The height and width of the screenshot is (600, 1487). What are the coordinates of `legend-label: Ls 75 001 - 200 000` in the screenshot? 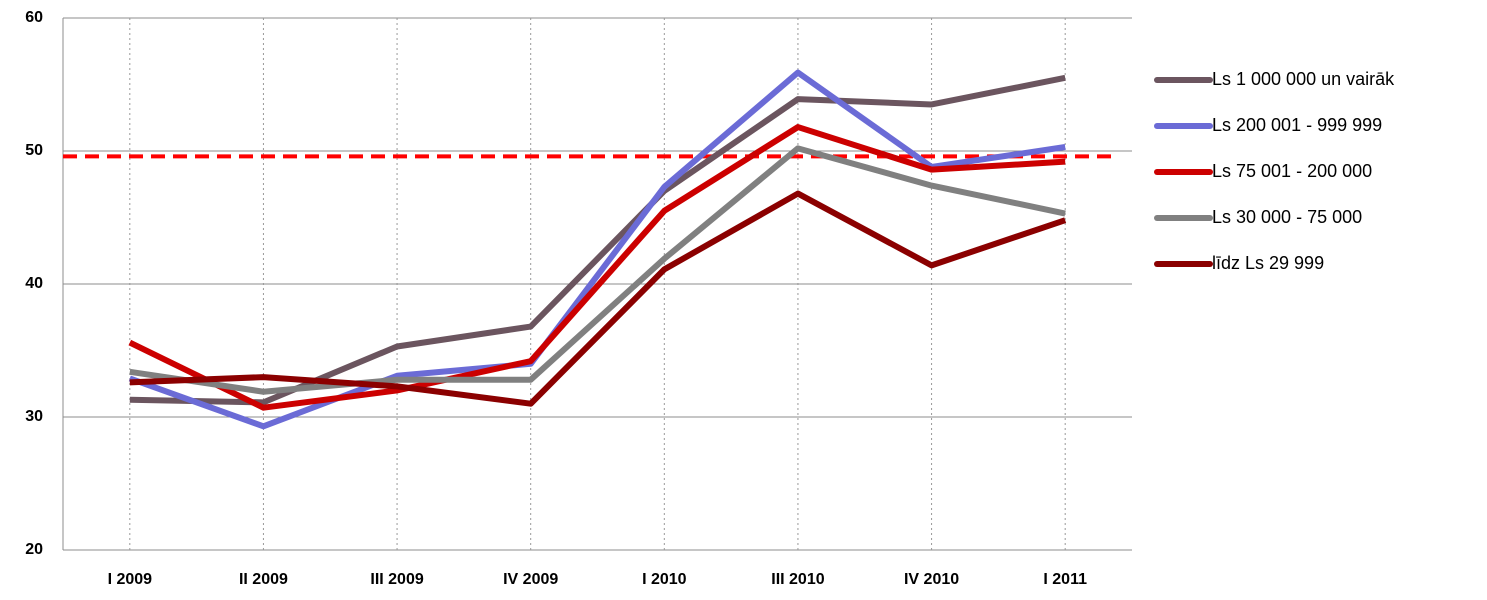 It's located at (1292, 171).